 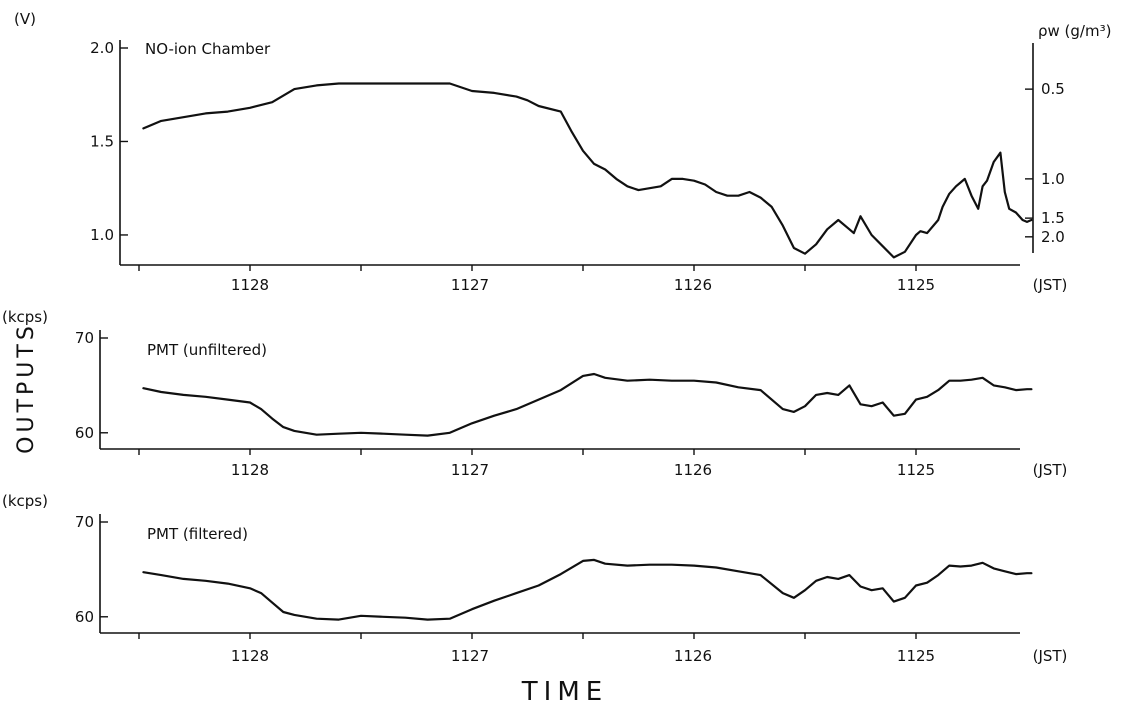 I want to click on right-axis-label: ρw (g/m³), so click(x=1074, y=31).